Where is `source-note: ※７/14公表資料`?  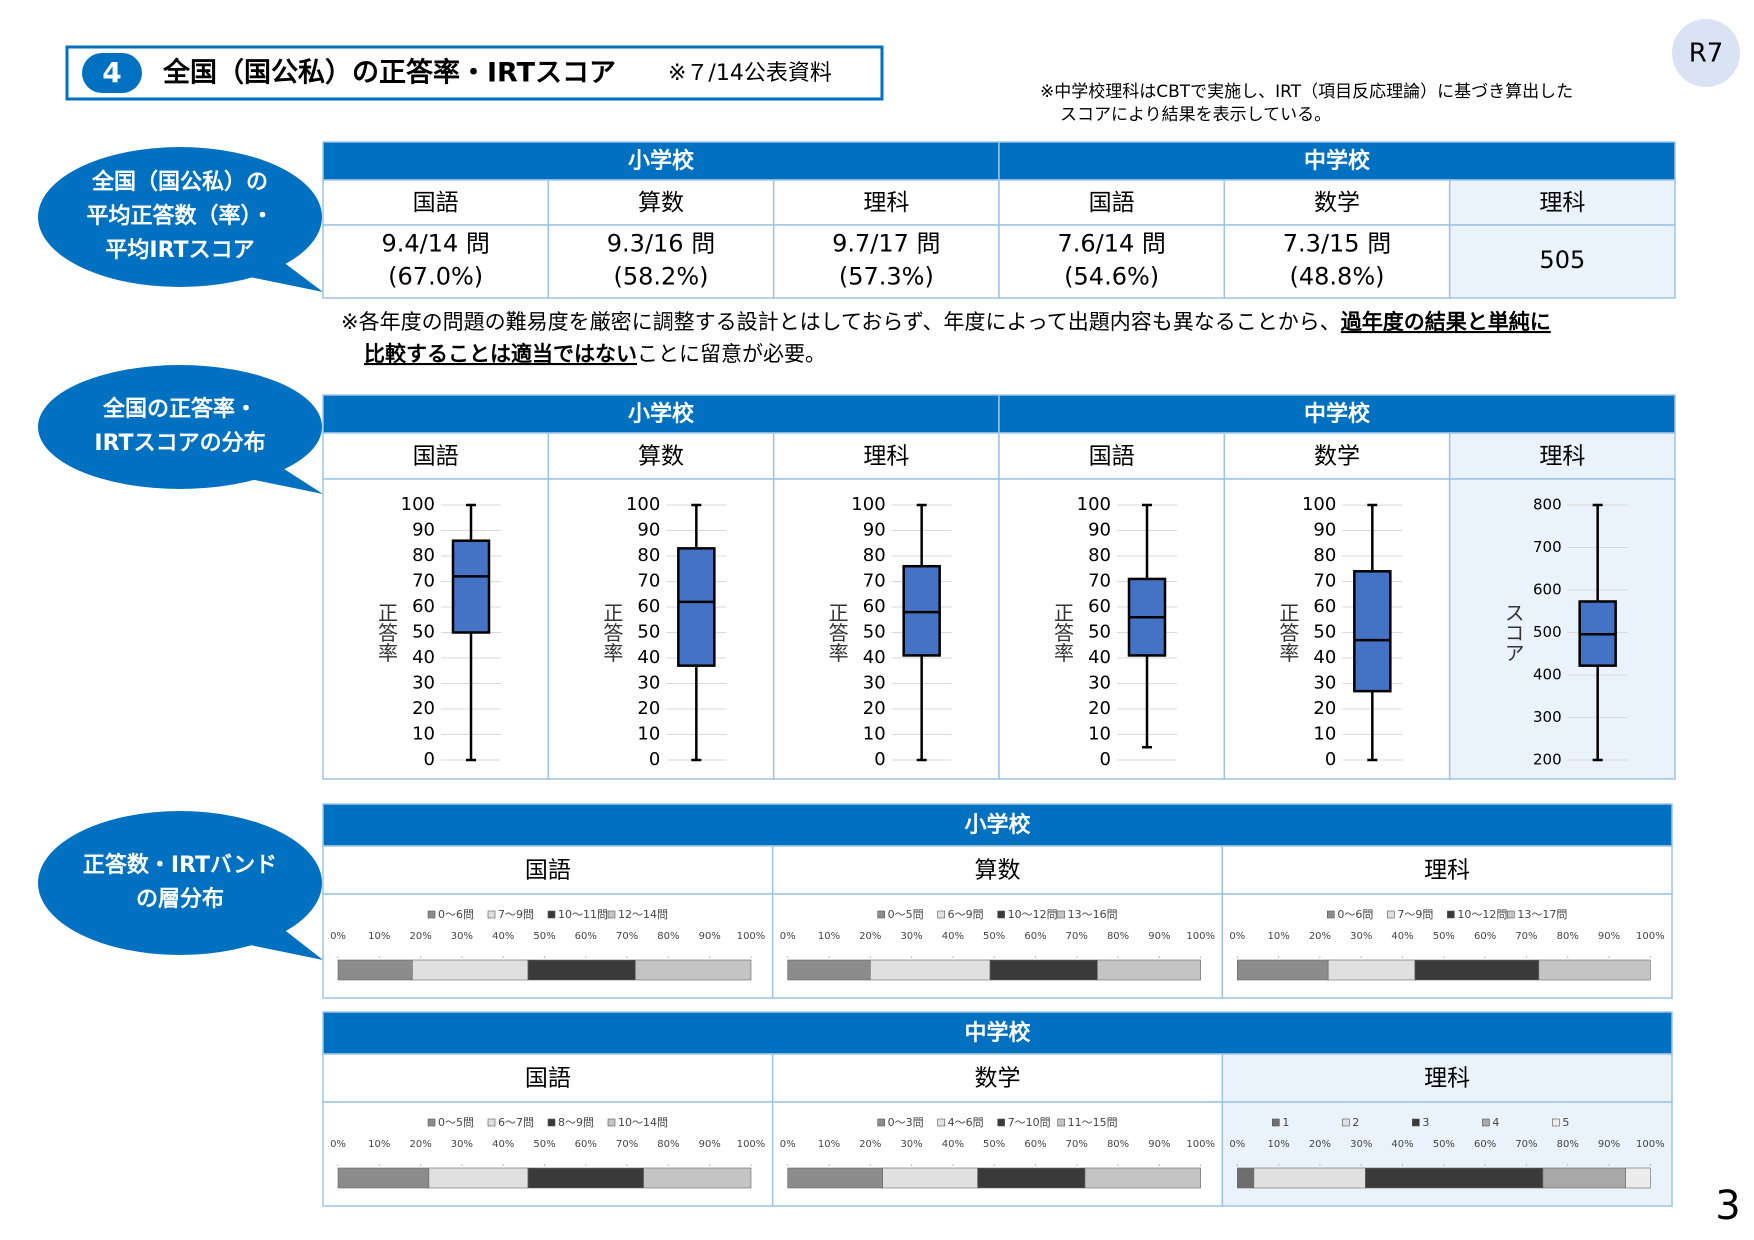 source-note: ※７/14公表資料 is located at coordinates (750, 73).